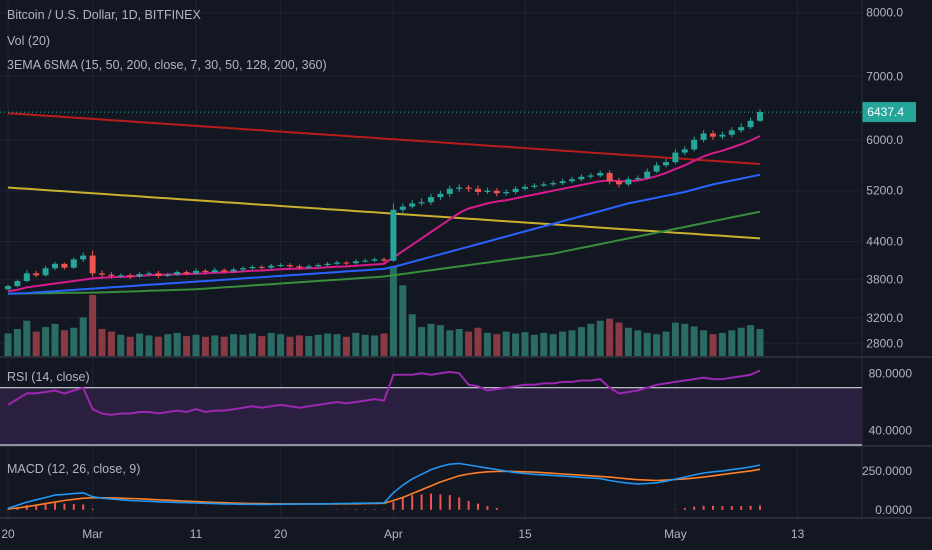 This screenshot has width=932, height=550. Describe the element at coordinates (384, 252) in the screenshot. I see `sma-50-line` at that location.